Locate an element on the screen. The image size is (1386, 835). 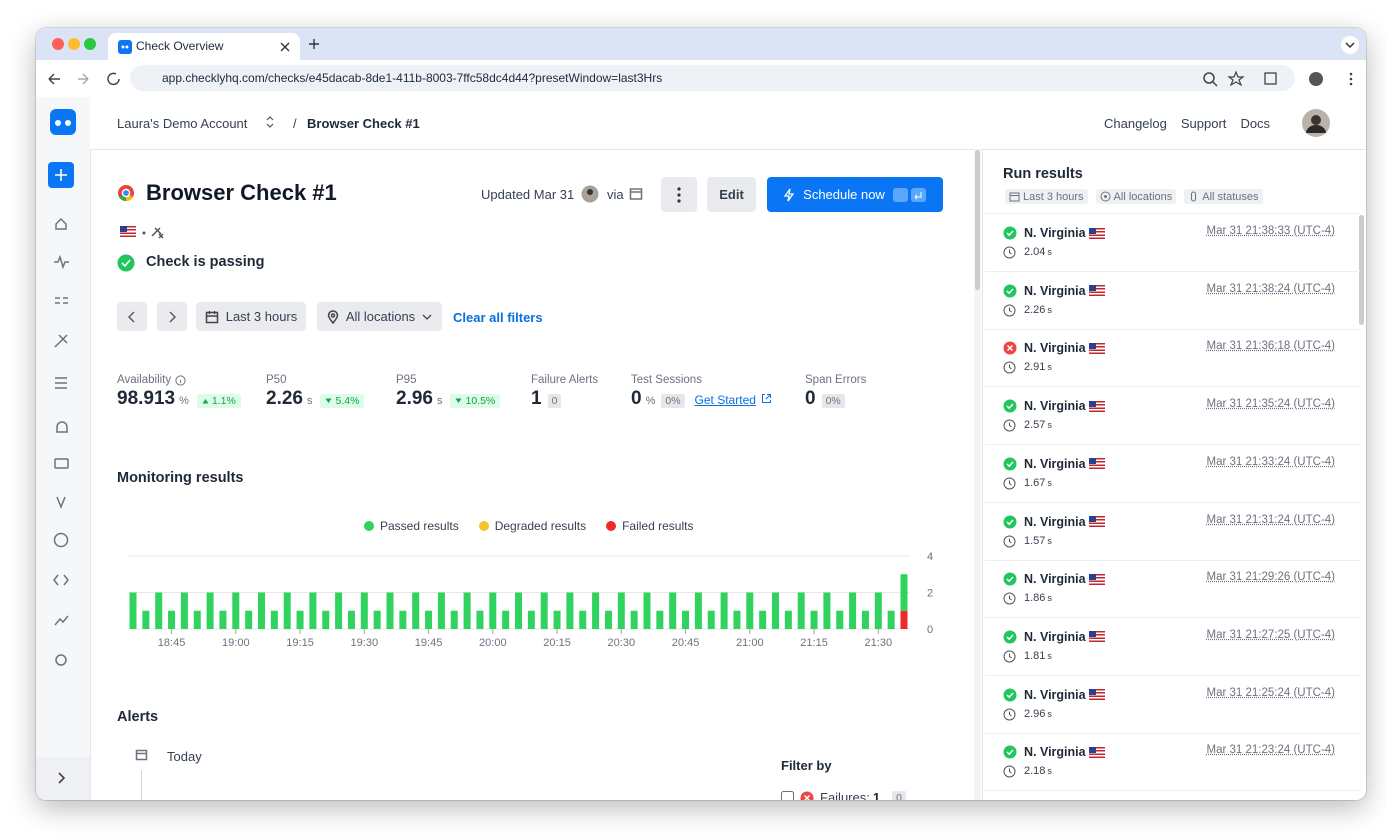
x-tick-label: 19:30 is located at coordinates (365, 643).